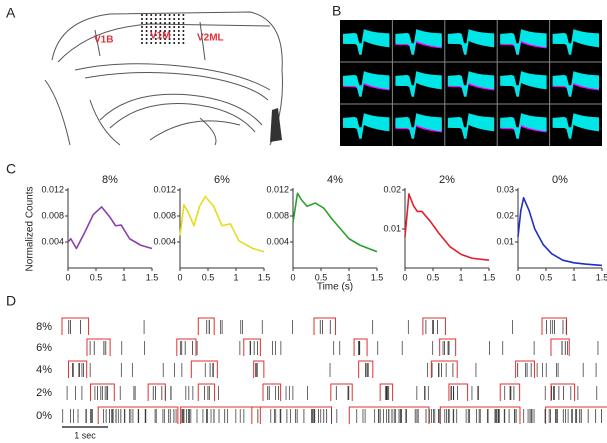 Image resolution: width=607 pixels, height=443 pixels. What do you see at coordinates (44, 327) in the screenshot?
I see `row-label: 8%` at bounding box center [44, 327].